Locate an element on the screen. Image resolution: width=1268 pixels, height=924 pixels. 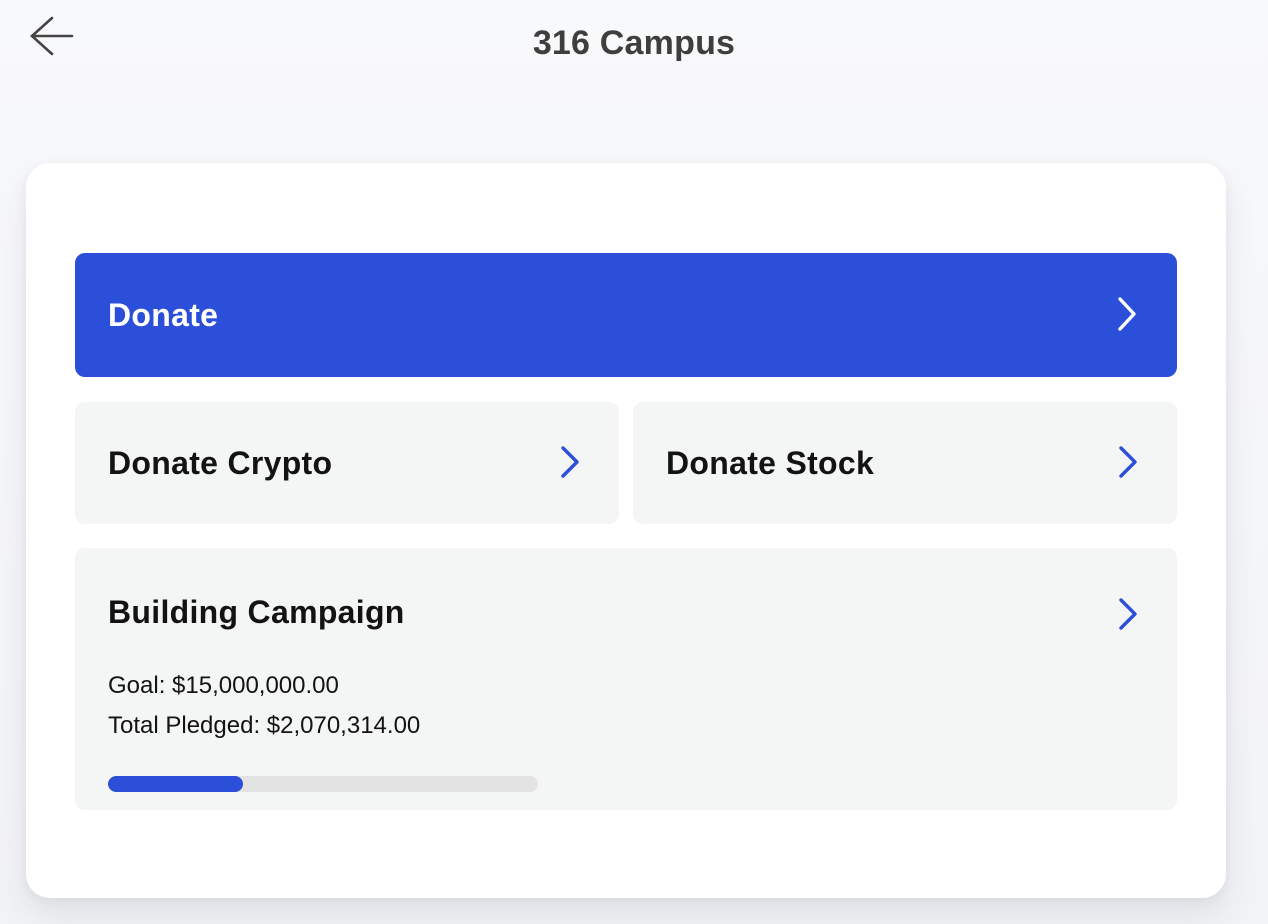
header: 316 Campus is located at coordinates (634, 40).